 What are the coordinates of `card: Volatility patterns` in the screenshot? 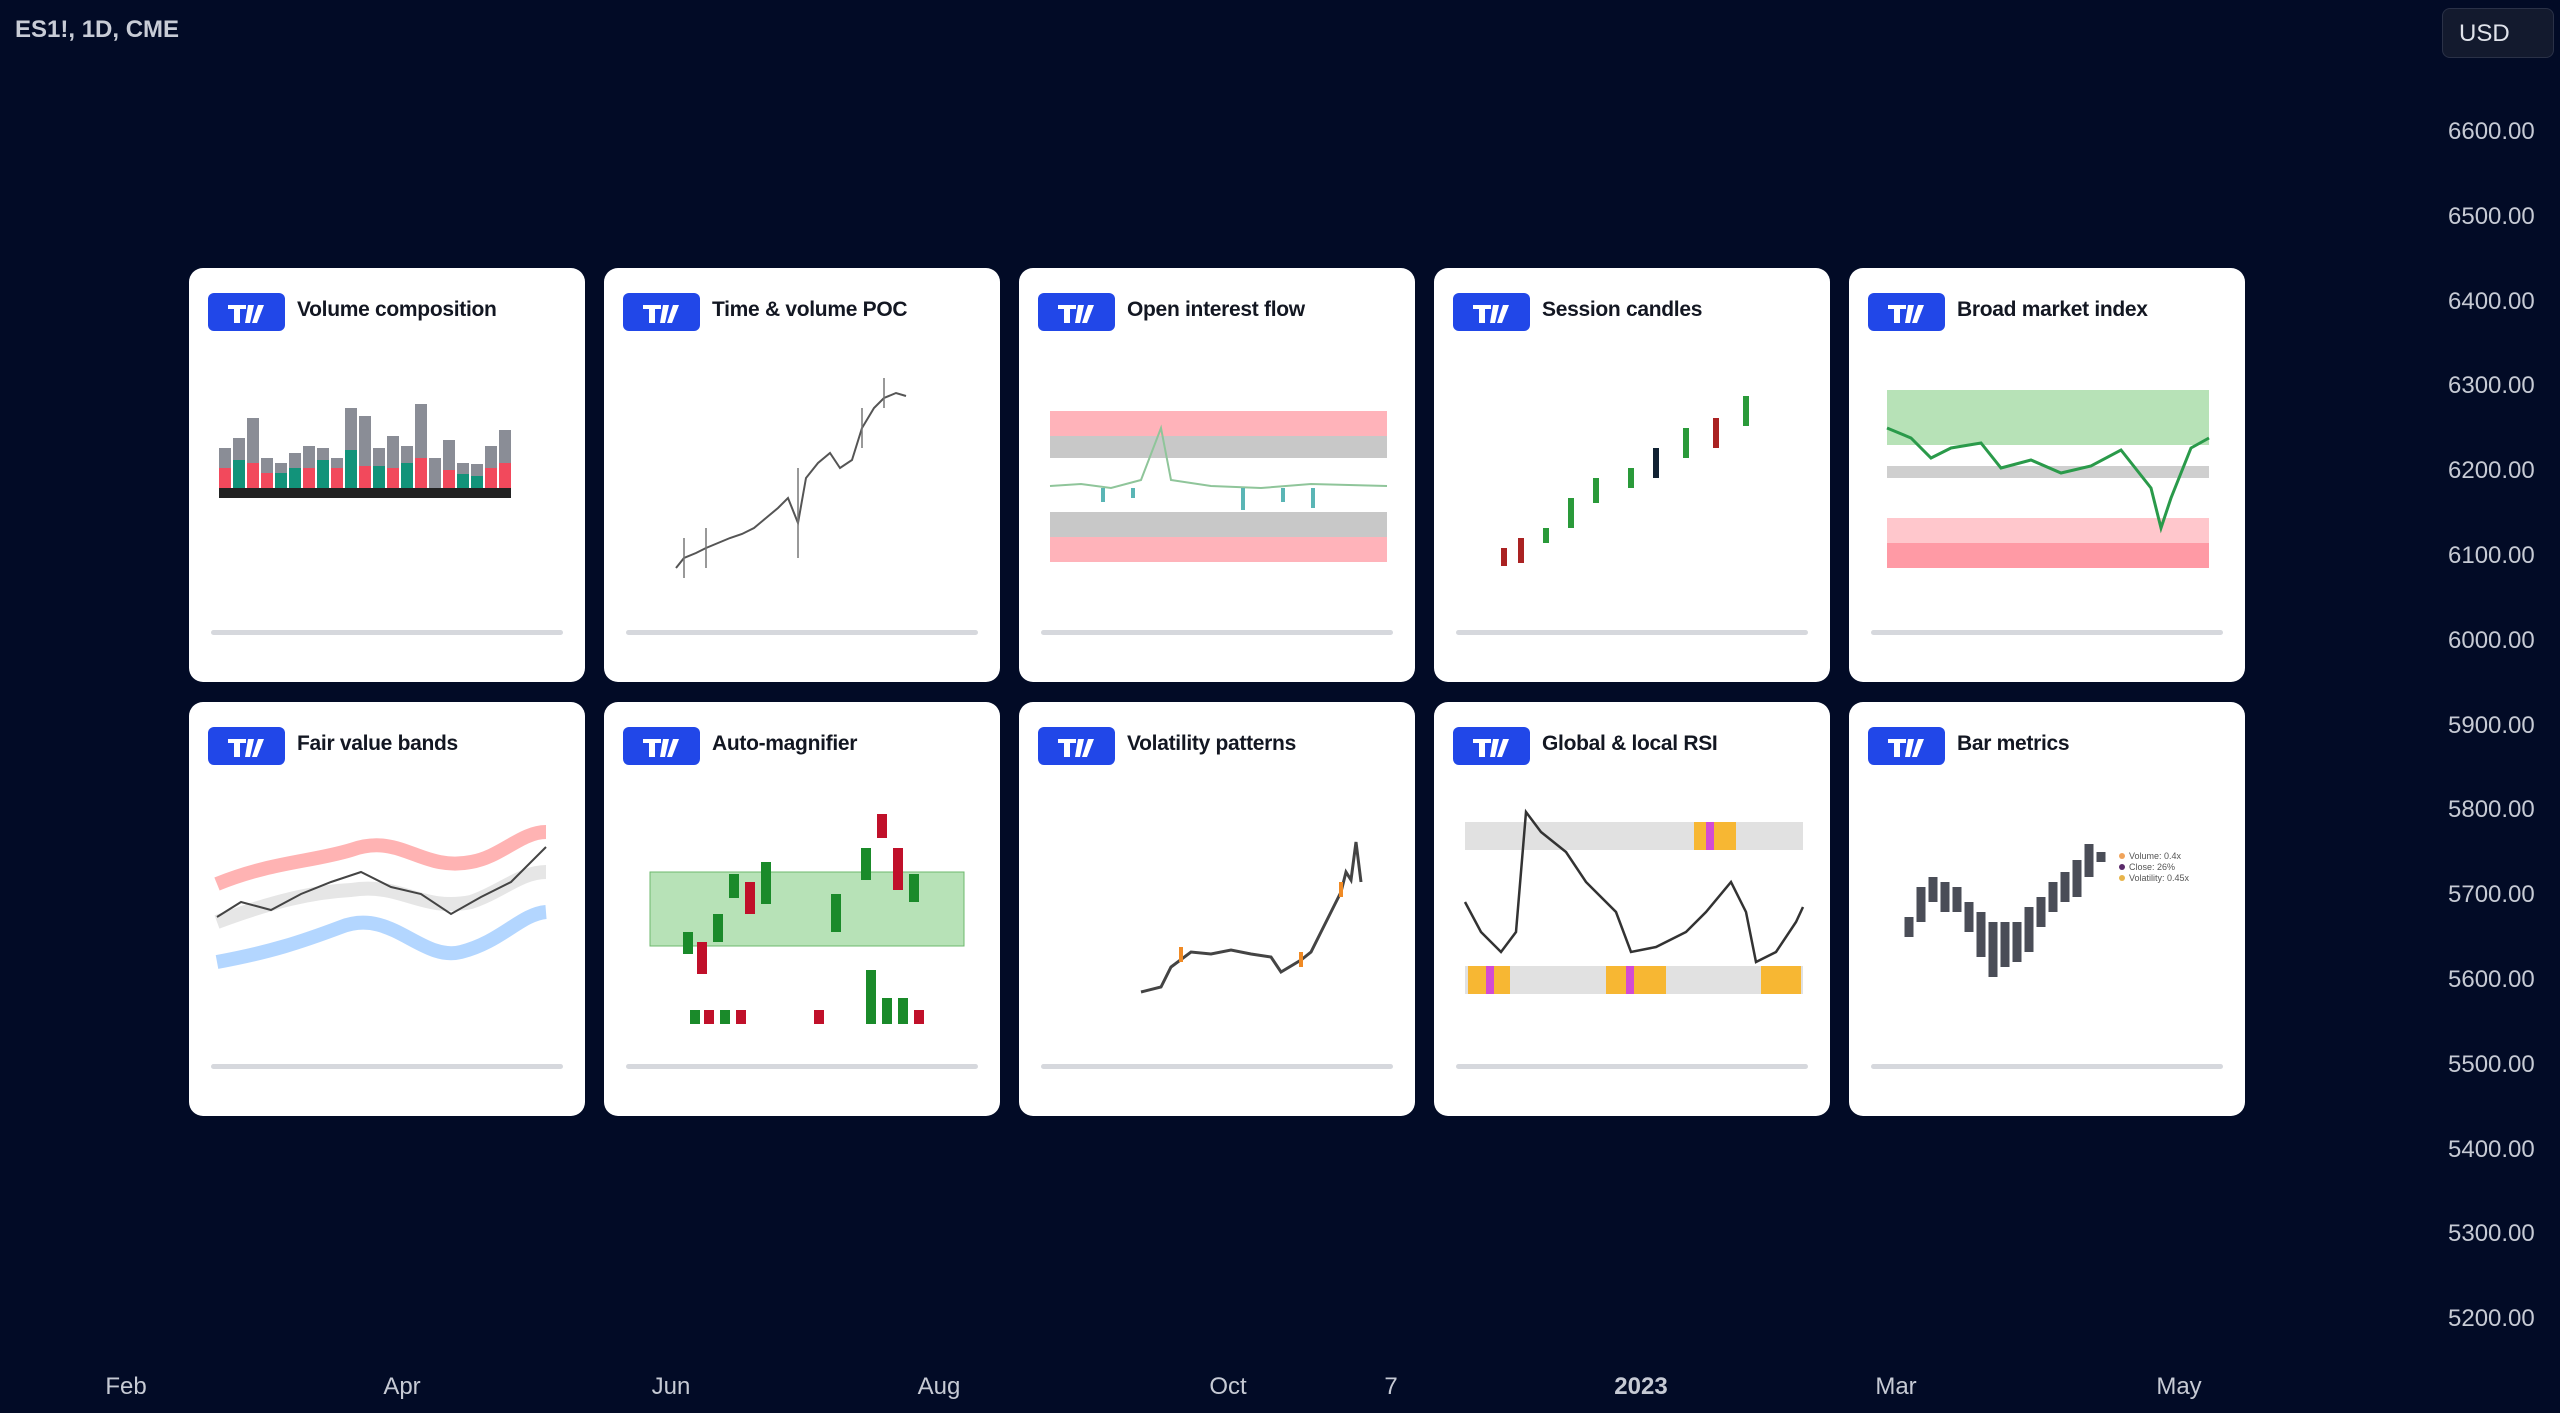 It's located at (1217, 909).